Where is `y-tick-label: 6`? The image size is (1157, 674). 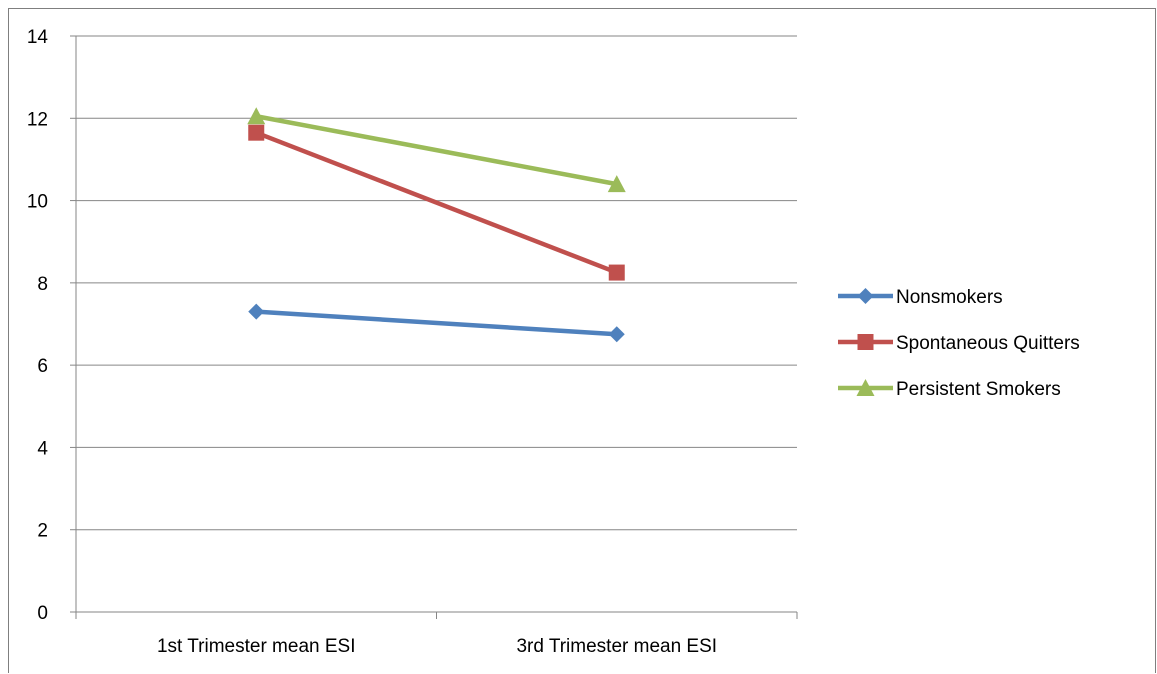 y-tick-label: 6 is located at coordinates (42, 366).